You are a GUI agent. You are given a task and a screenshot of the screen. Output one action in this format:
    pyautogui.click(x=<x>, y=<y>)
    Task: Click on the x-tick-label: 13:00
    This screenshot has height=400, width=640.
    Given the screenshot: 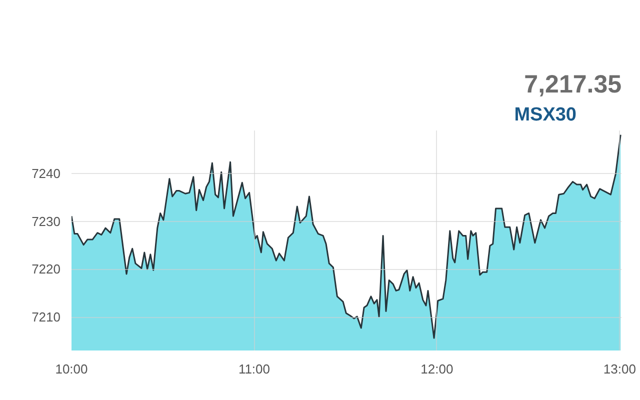 What is the action you would take?
    pyautogui.click(x=619, y=369)
    